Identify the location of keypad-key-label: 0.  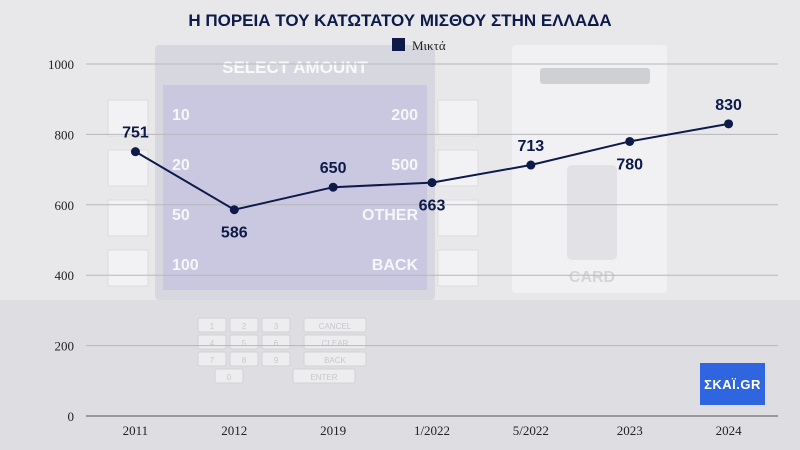
(229, 377).